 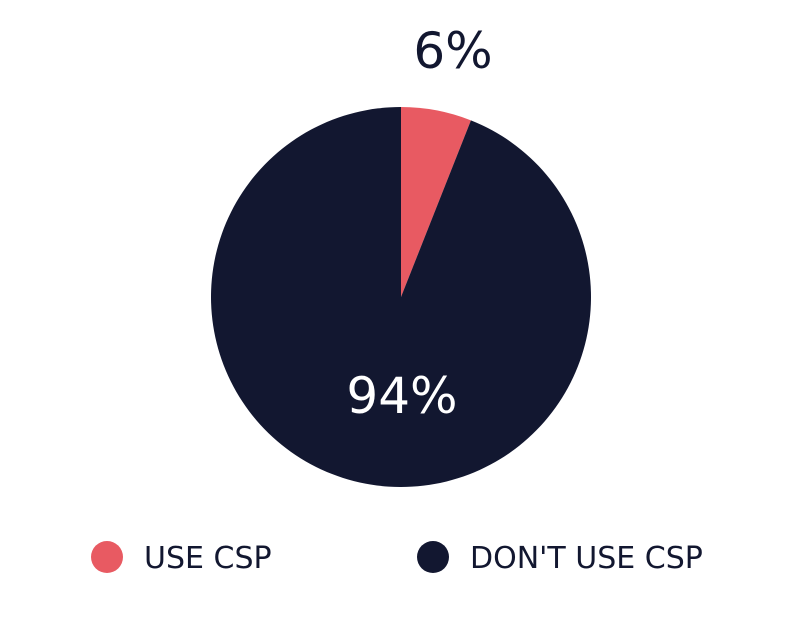 What do you see at coordinates (107, 557) in the screenshot?
I see `legend-swatch-use-csp` at bounding box center [107, 557].